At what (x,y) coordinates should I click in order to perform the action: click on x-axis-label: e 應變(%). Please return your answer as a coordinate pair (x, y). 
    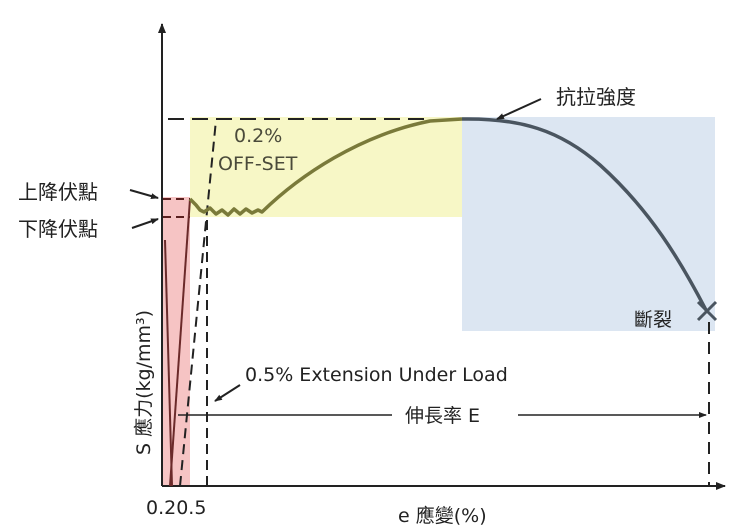
    Looking at the image, I should click on (442, 515).